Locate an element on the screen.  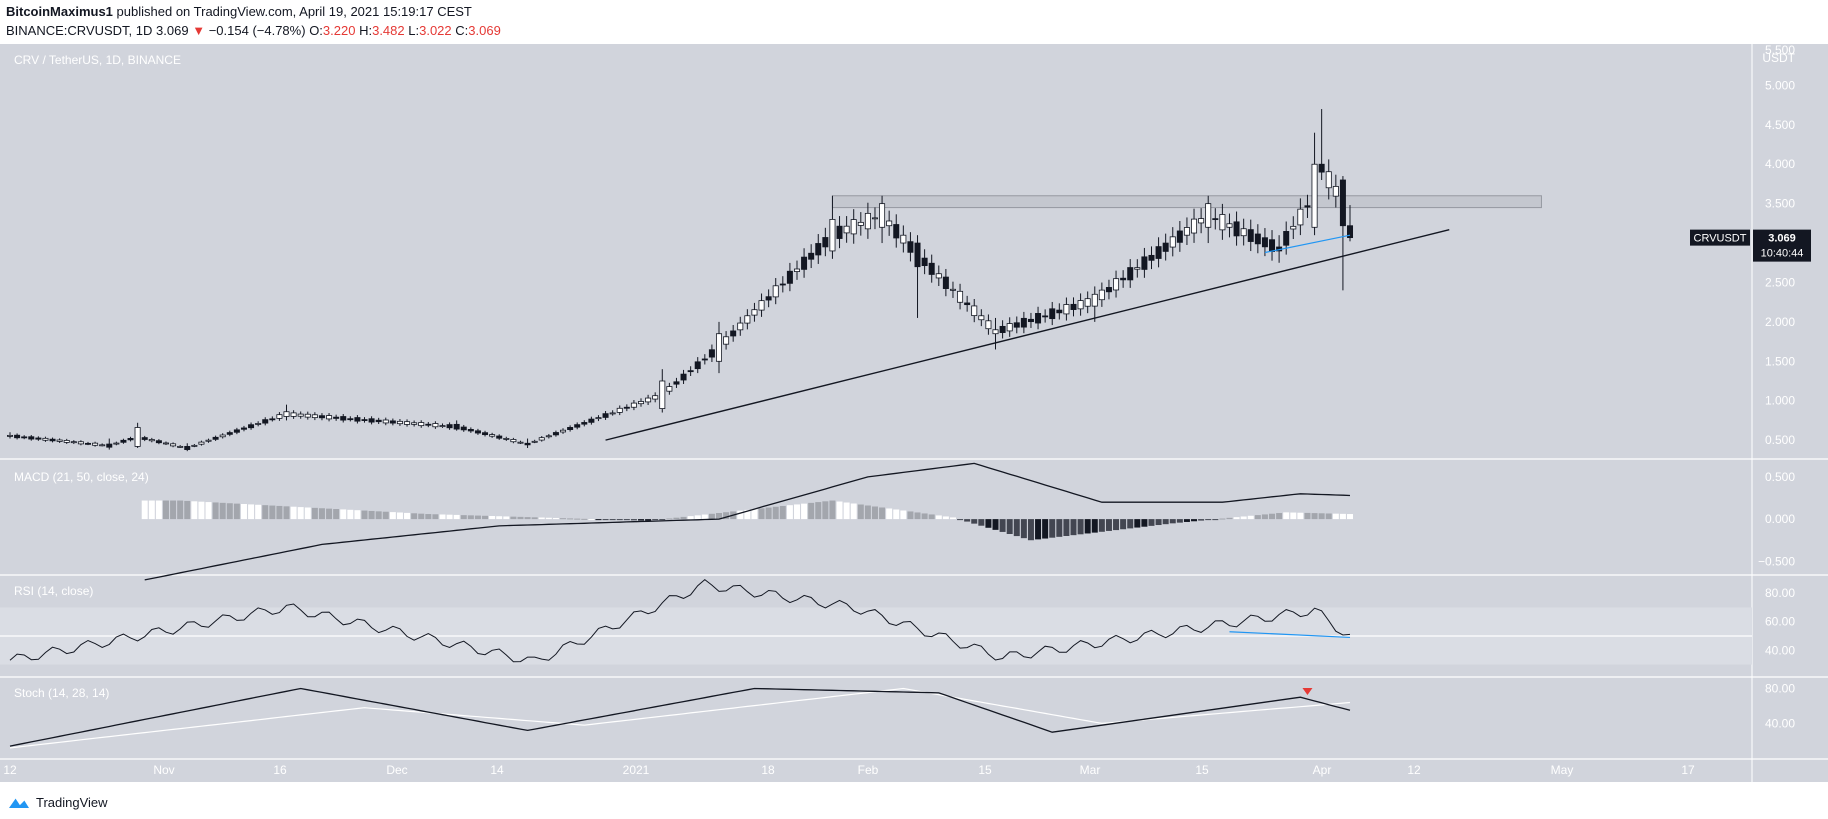
time-axis-label: 12 is located at coordinates (10, 770).